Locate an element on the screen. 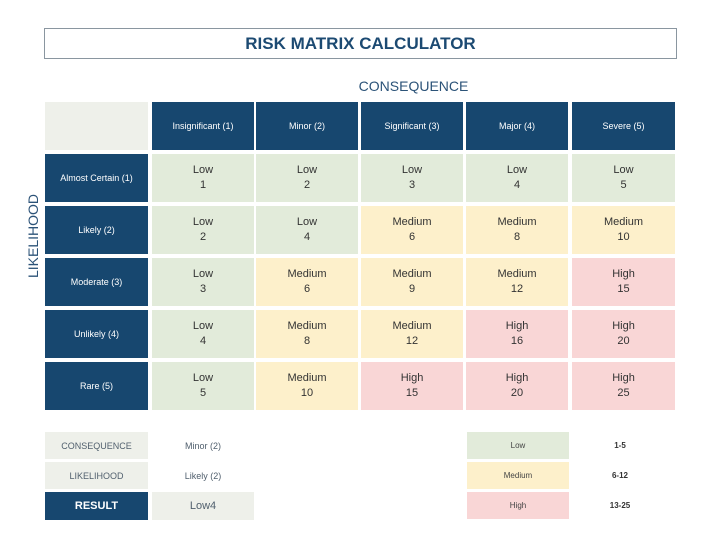  column-header: Major (4) is located at coordinates (517, 126).